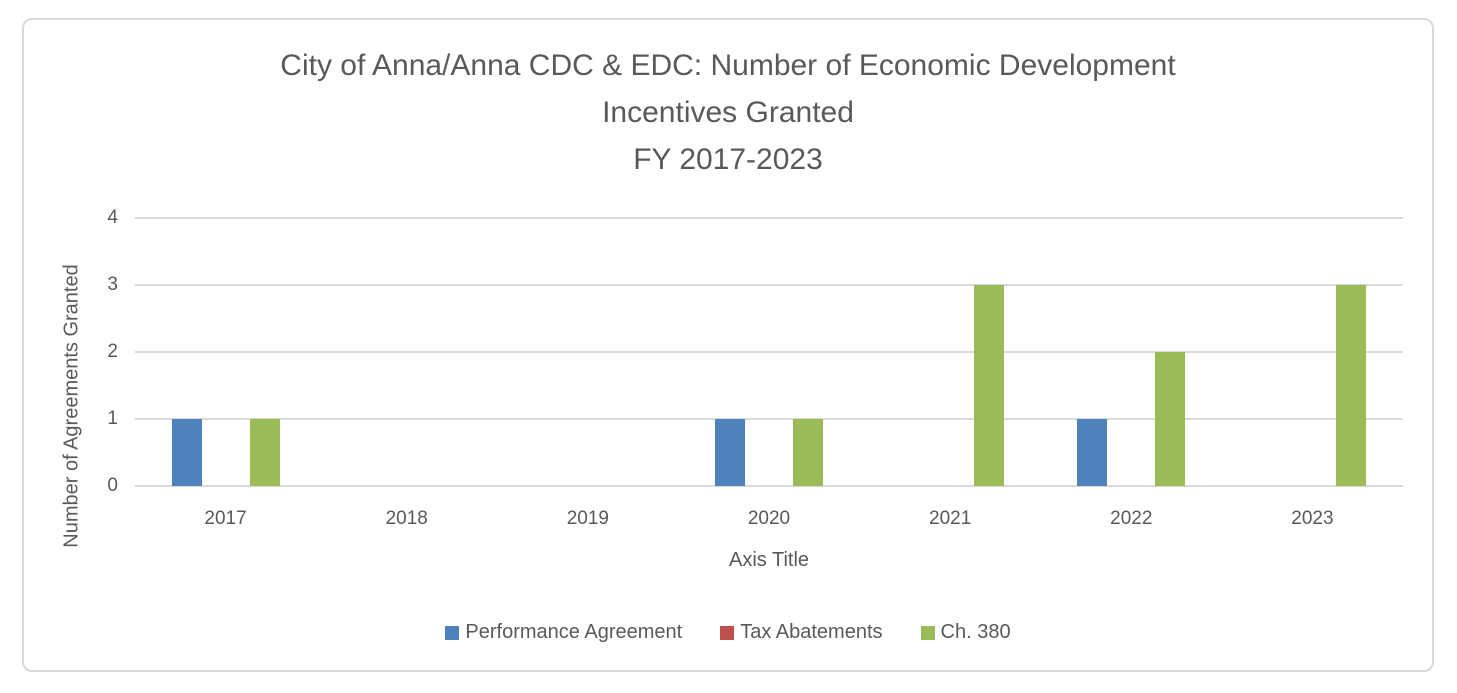 This screenshot has height=693, width=1457. What do you see at coordinates (811, 632) in the screenshot?
I see `legend-label-tax-abatements: Tax Abatements` at bounding box center [811, 632].